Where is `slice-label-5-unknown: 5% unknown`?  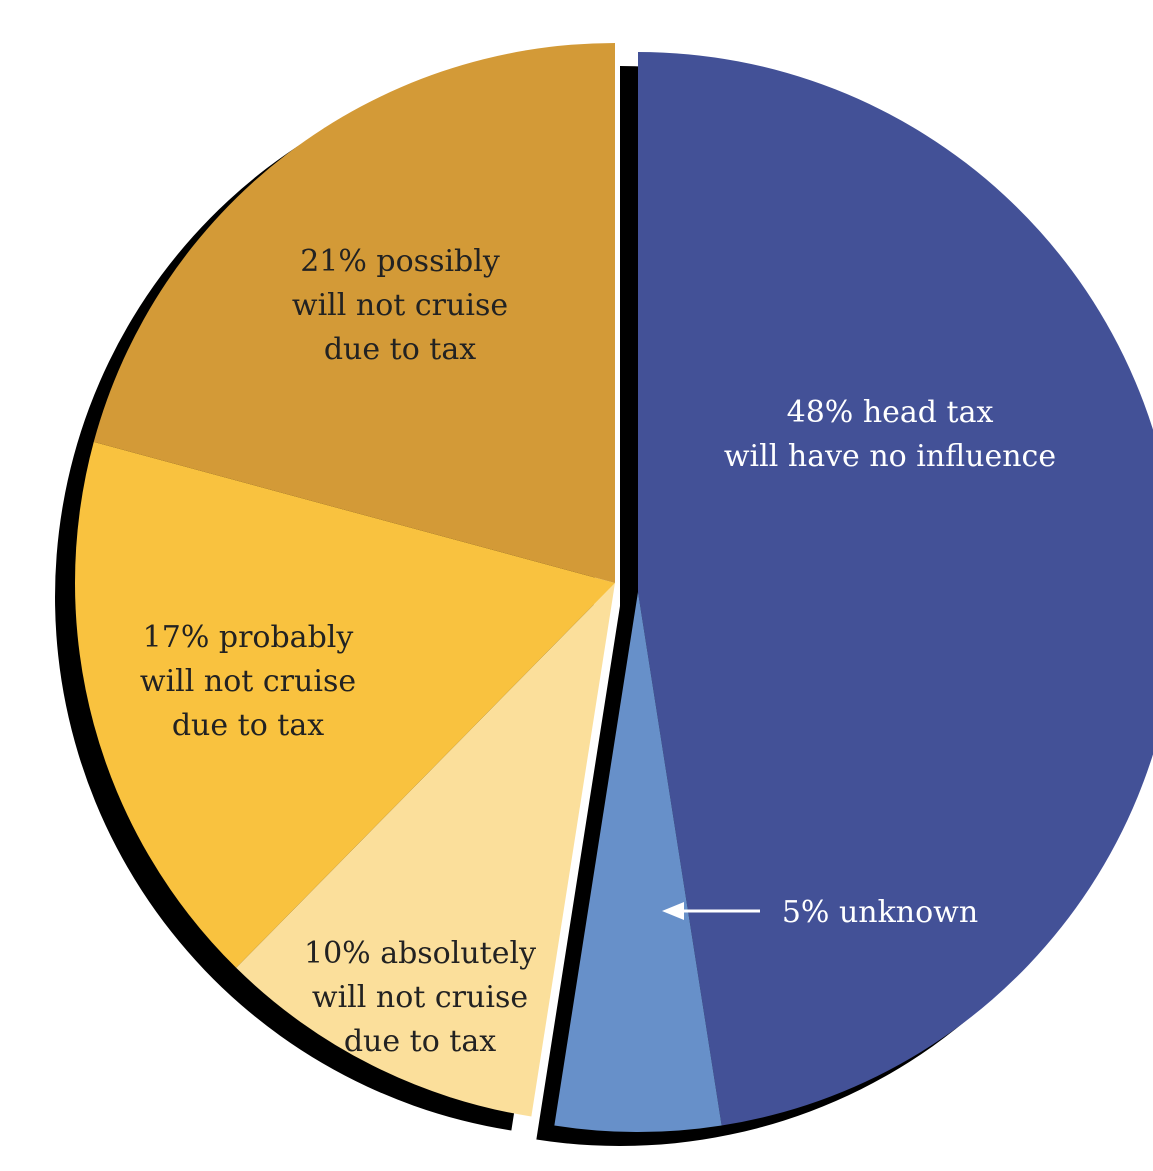
slice-label-5-unknown: 5% unknown is located at coordinates (880, 912).